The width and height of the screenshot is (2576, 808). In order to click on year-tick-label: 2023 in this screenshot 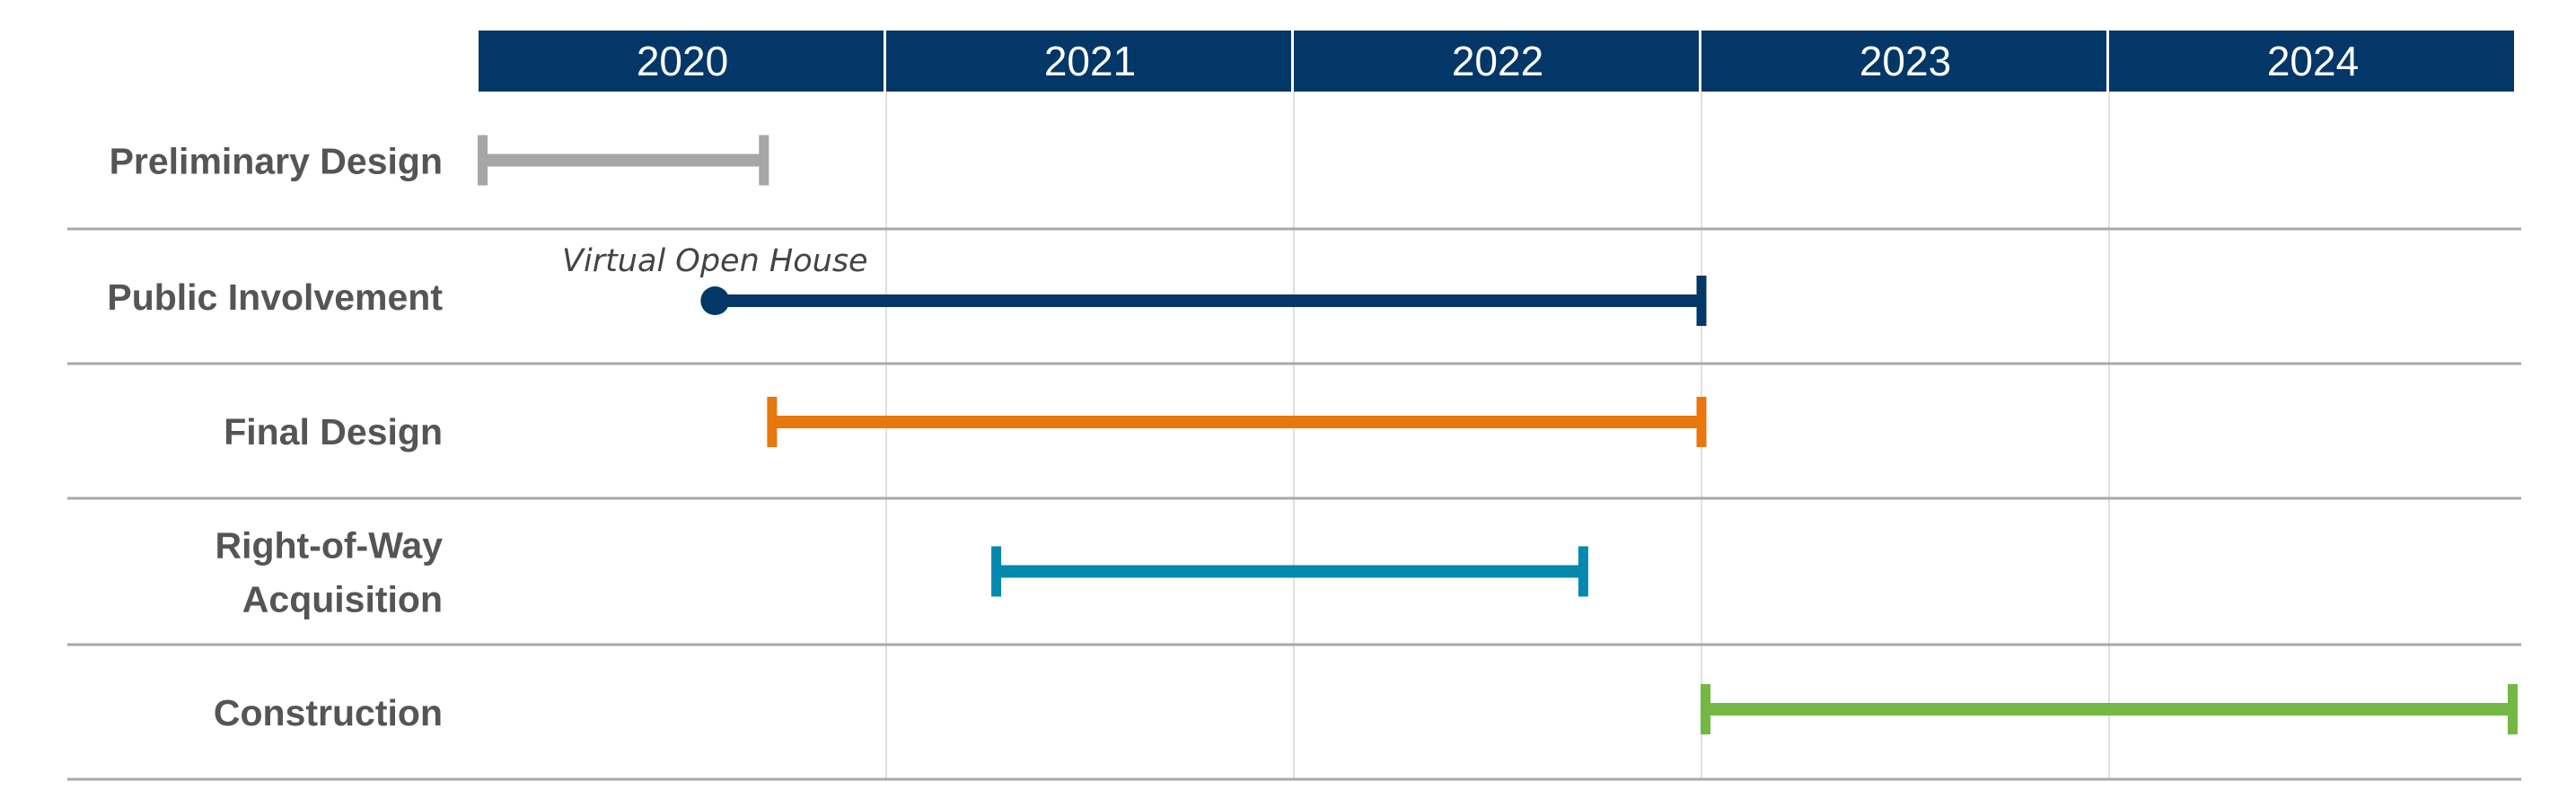, I will do `click(1905, 61)`.